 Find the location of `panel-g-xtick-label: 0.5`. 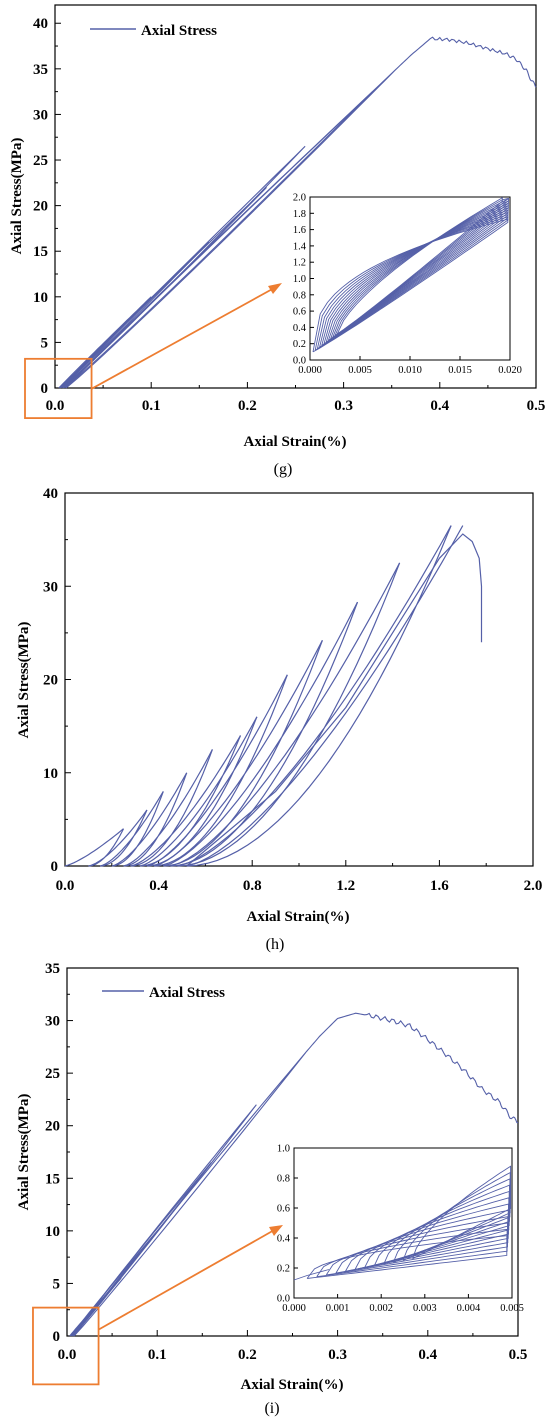

panel-g-xtick-label: 0.5 is located at coordinates (536, 406).